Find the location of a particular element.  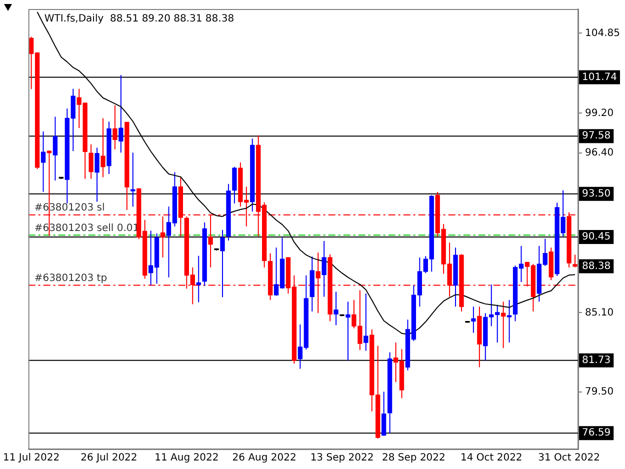

y-tick-label: 85.10 is located at coordinates (599, 312).